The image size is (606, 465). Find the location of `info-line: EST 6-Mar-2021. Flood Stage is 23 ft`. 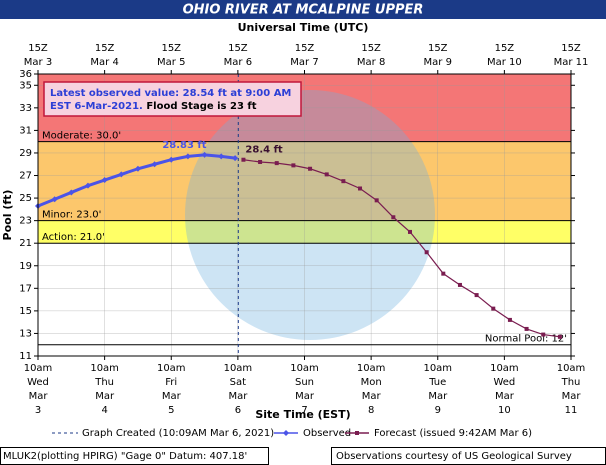

info-line: EST 6-Mar-2021. Flood Stage is 23 ft is located at coordinates (153, 106).